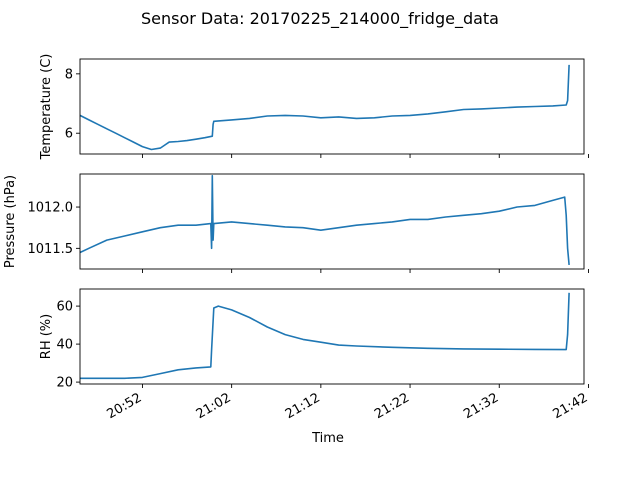  I want to click on y-axis-label: Temperature (C), so click(46, 107).